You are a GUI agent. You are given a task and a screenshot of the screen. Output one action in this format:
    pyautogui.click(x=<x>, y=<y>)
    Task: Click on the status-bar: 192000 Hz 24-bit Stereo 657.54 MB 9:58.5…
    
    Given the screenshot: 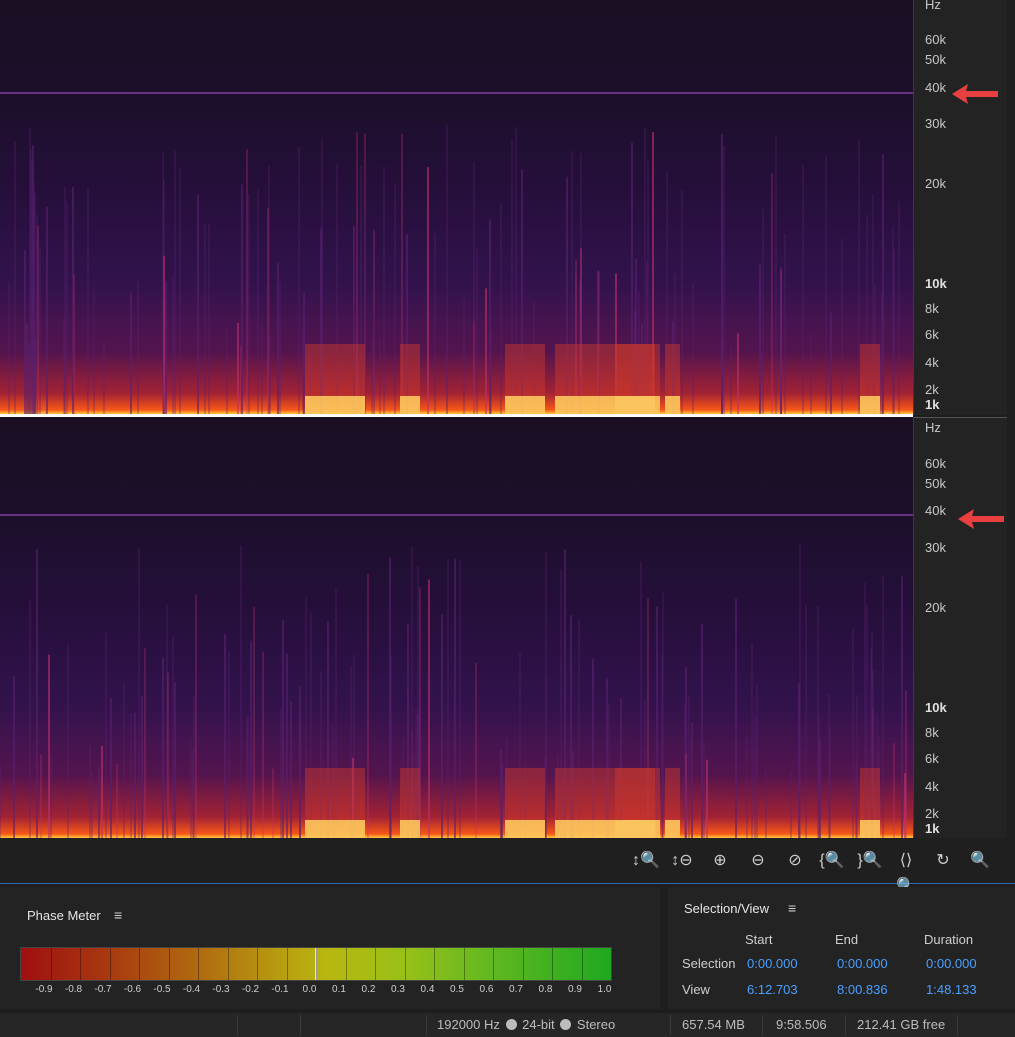 What is the action you would take?
    pyautogui.click(x=507, y=1025)
    